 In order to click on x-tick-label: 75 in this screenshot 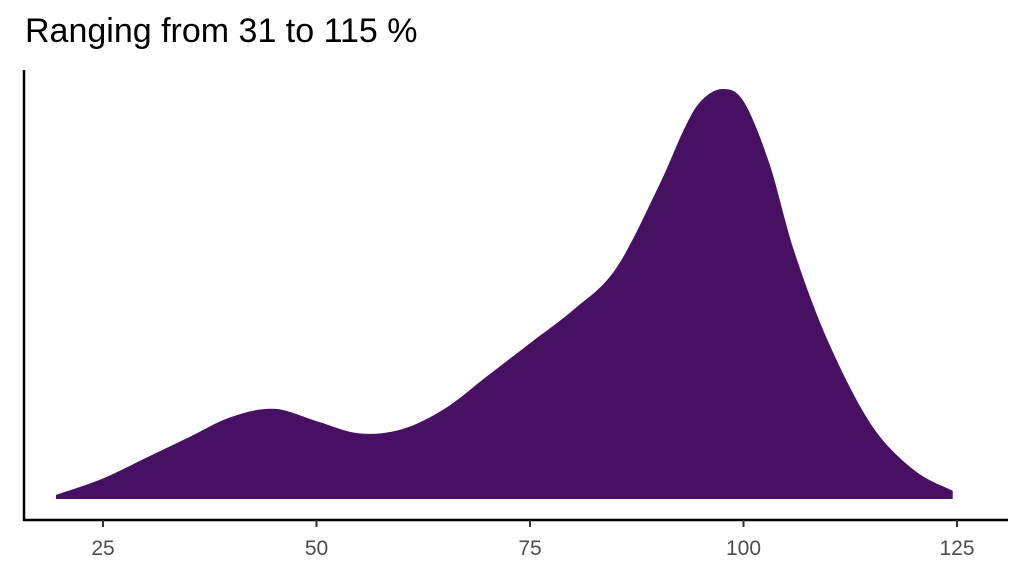, I will do `click(529, 548)`.